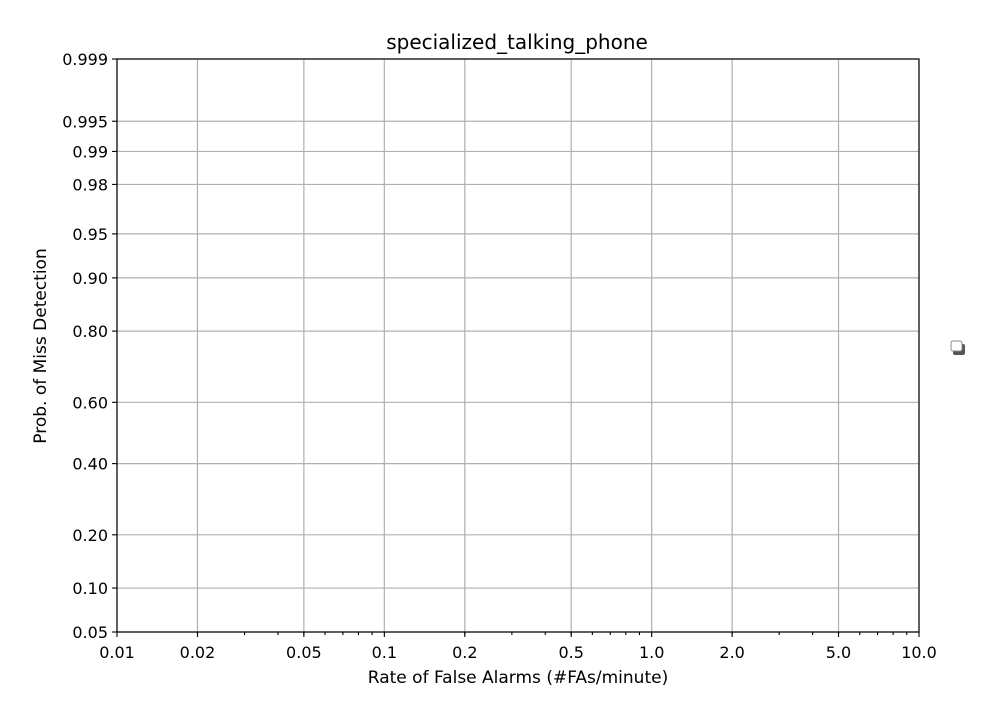  I want to click on x-tick-label: 0.05, so click(304, 652).